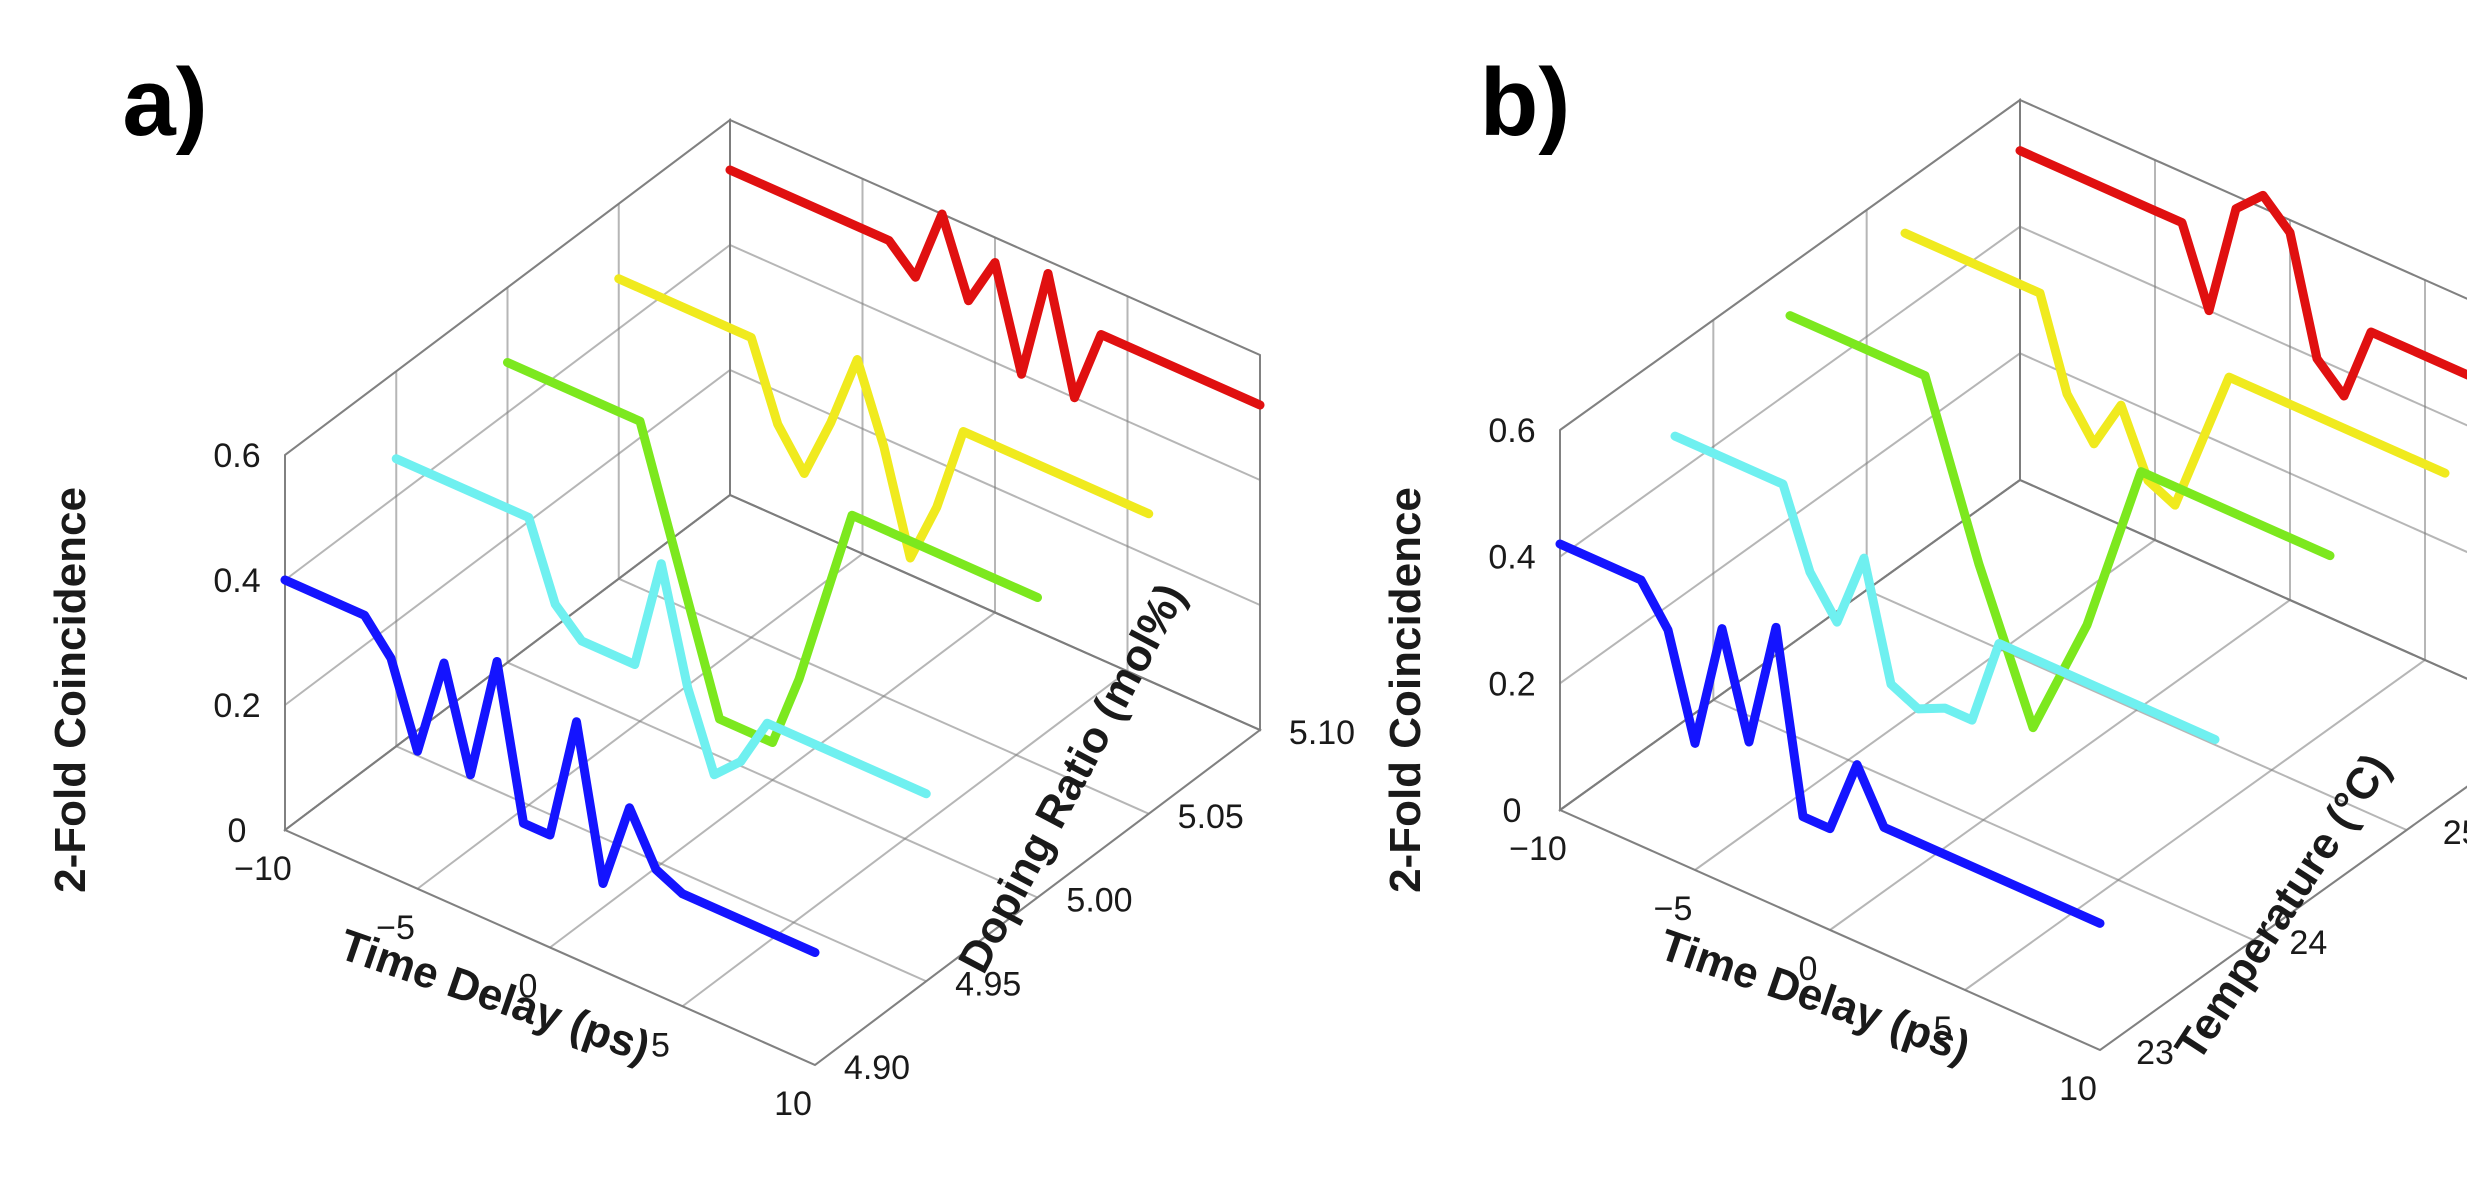 Image resolution: width=2467 pixels, height=1202 pixels. Describe the element at coordinates (2283, 907) in the screenshot. I see `y-axis-label: Temperature (°C)` at that location.